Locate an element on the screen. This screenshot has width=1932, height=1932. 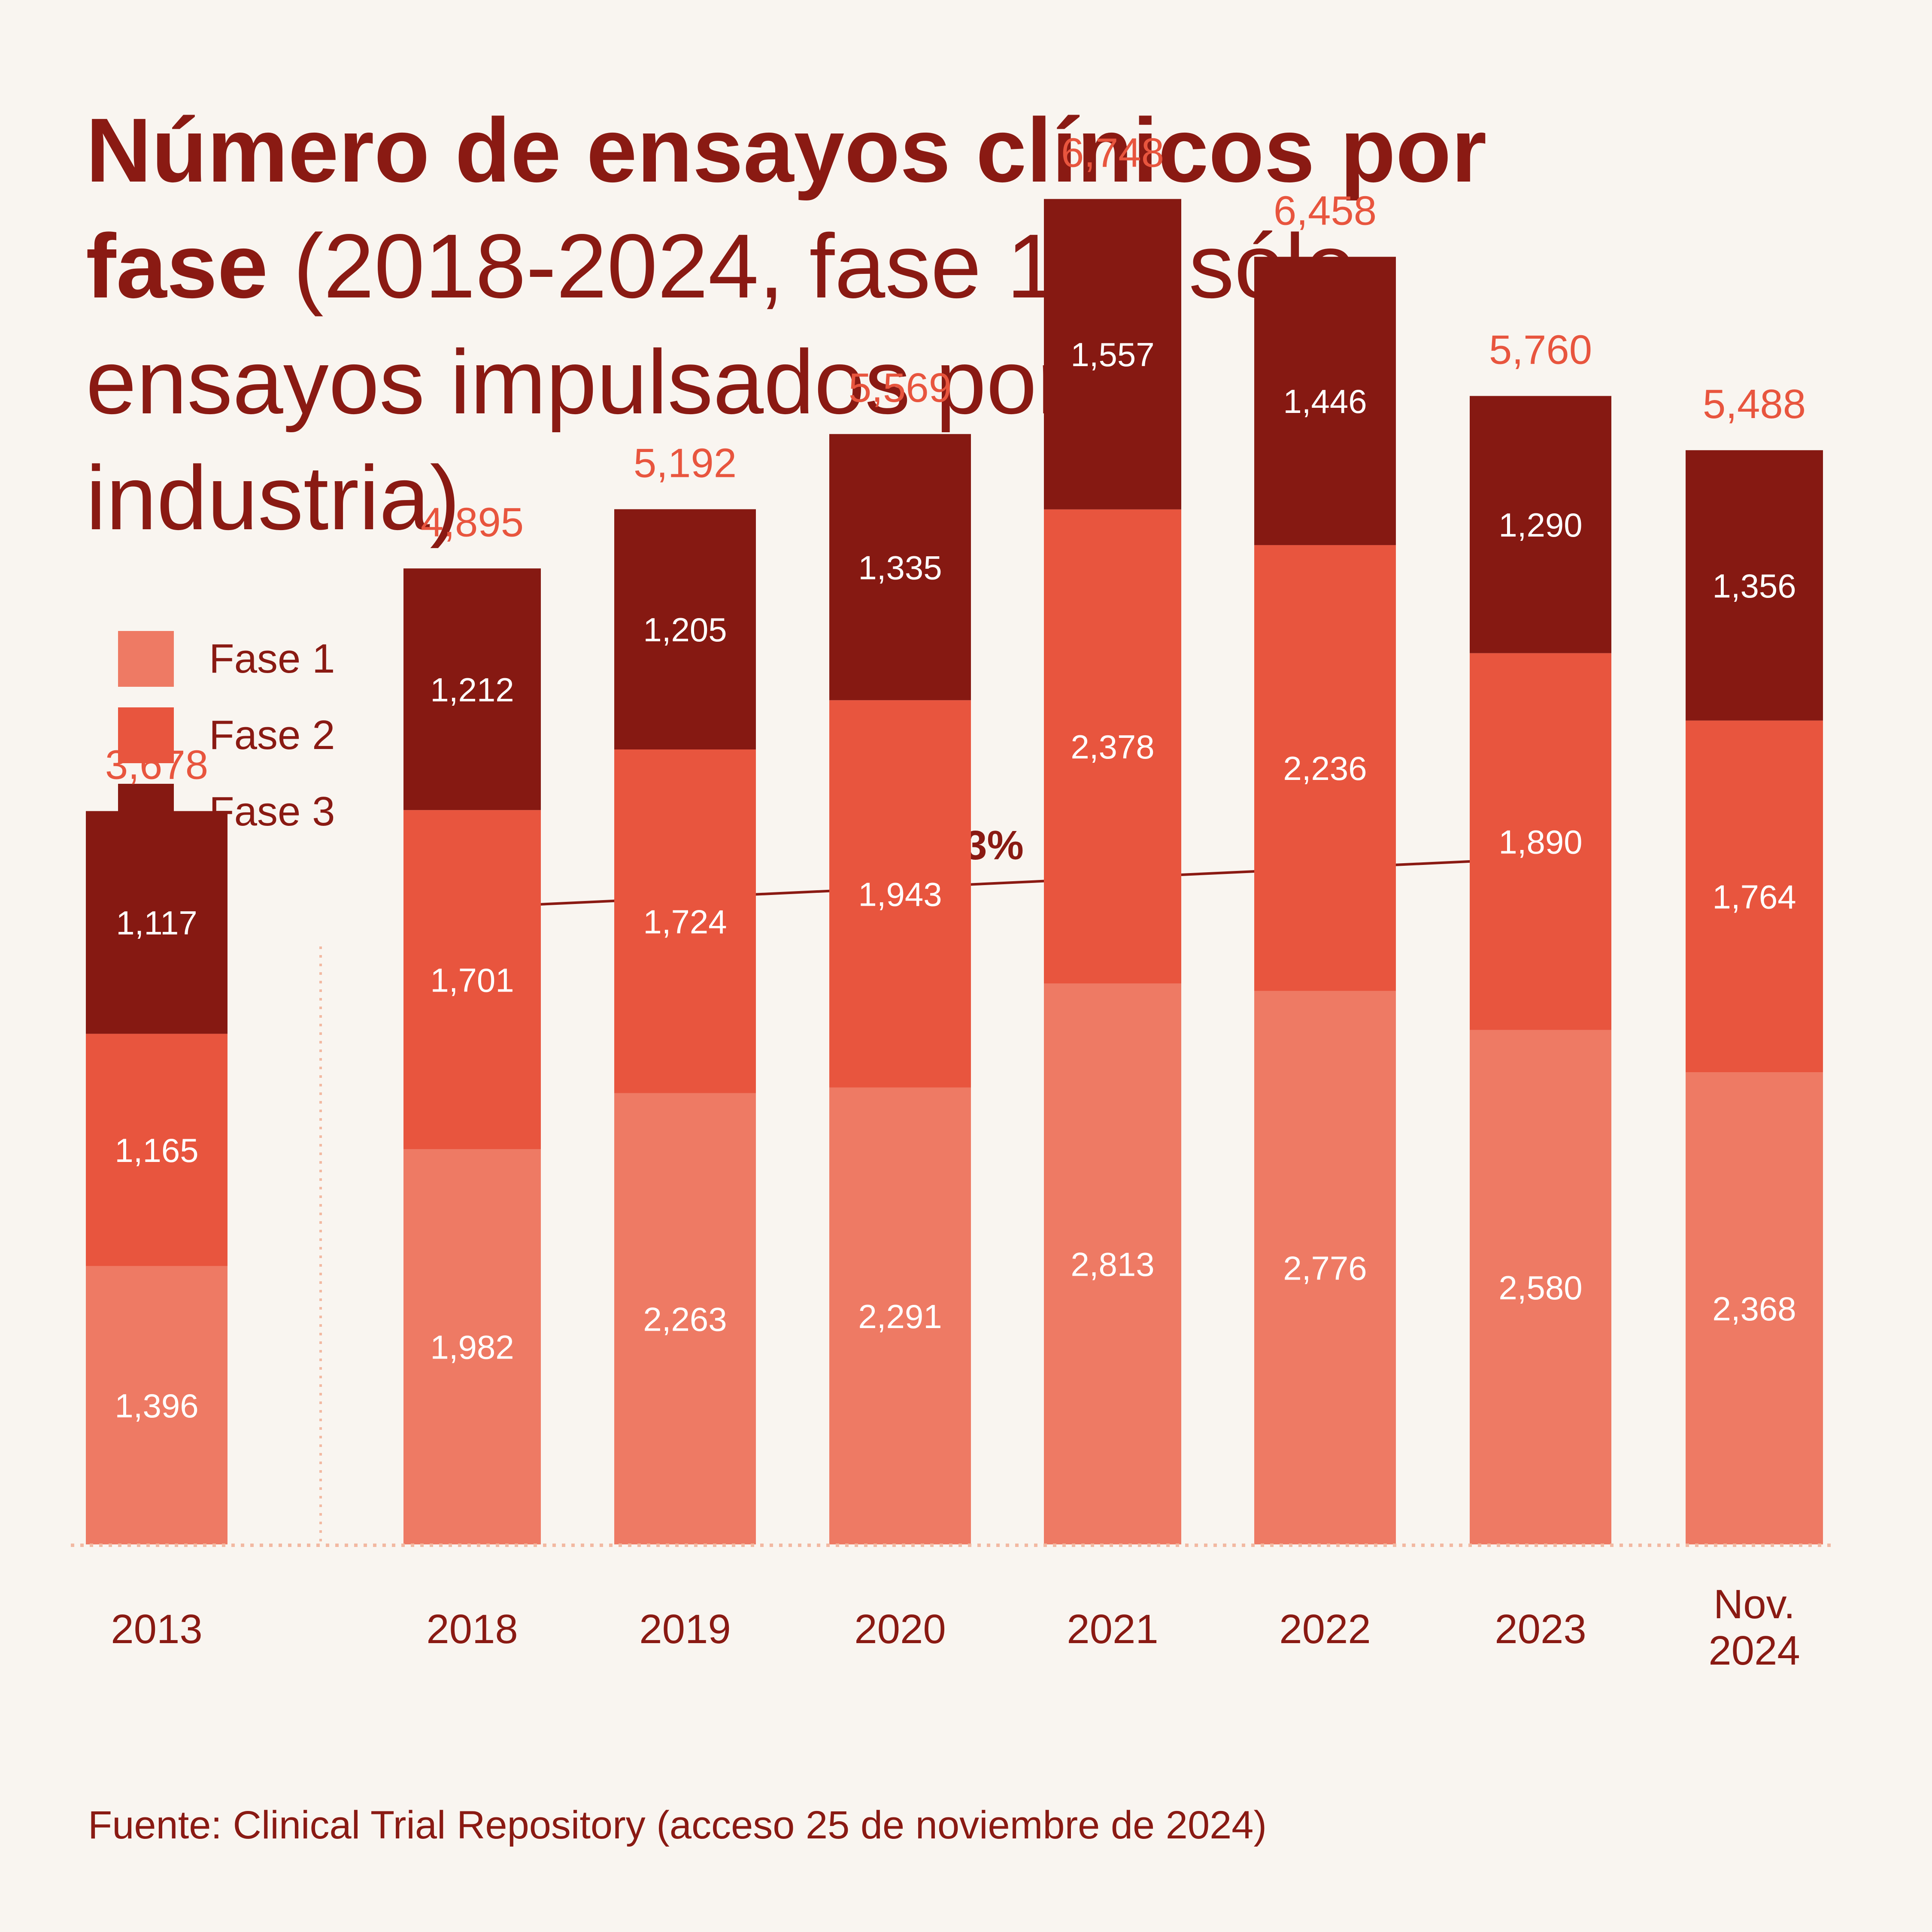
data-label-fase-1: 1,982 is located at coordinates (472, 1347).